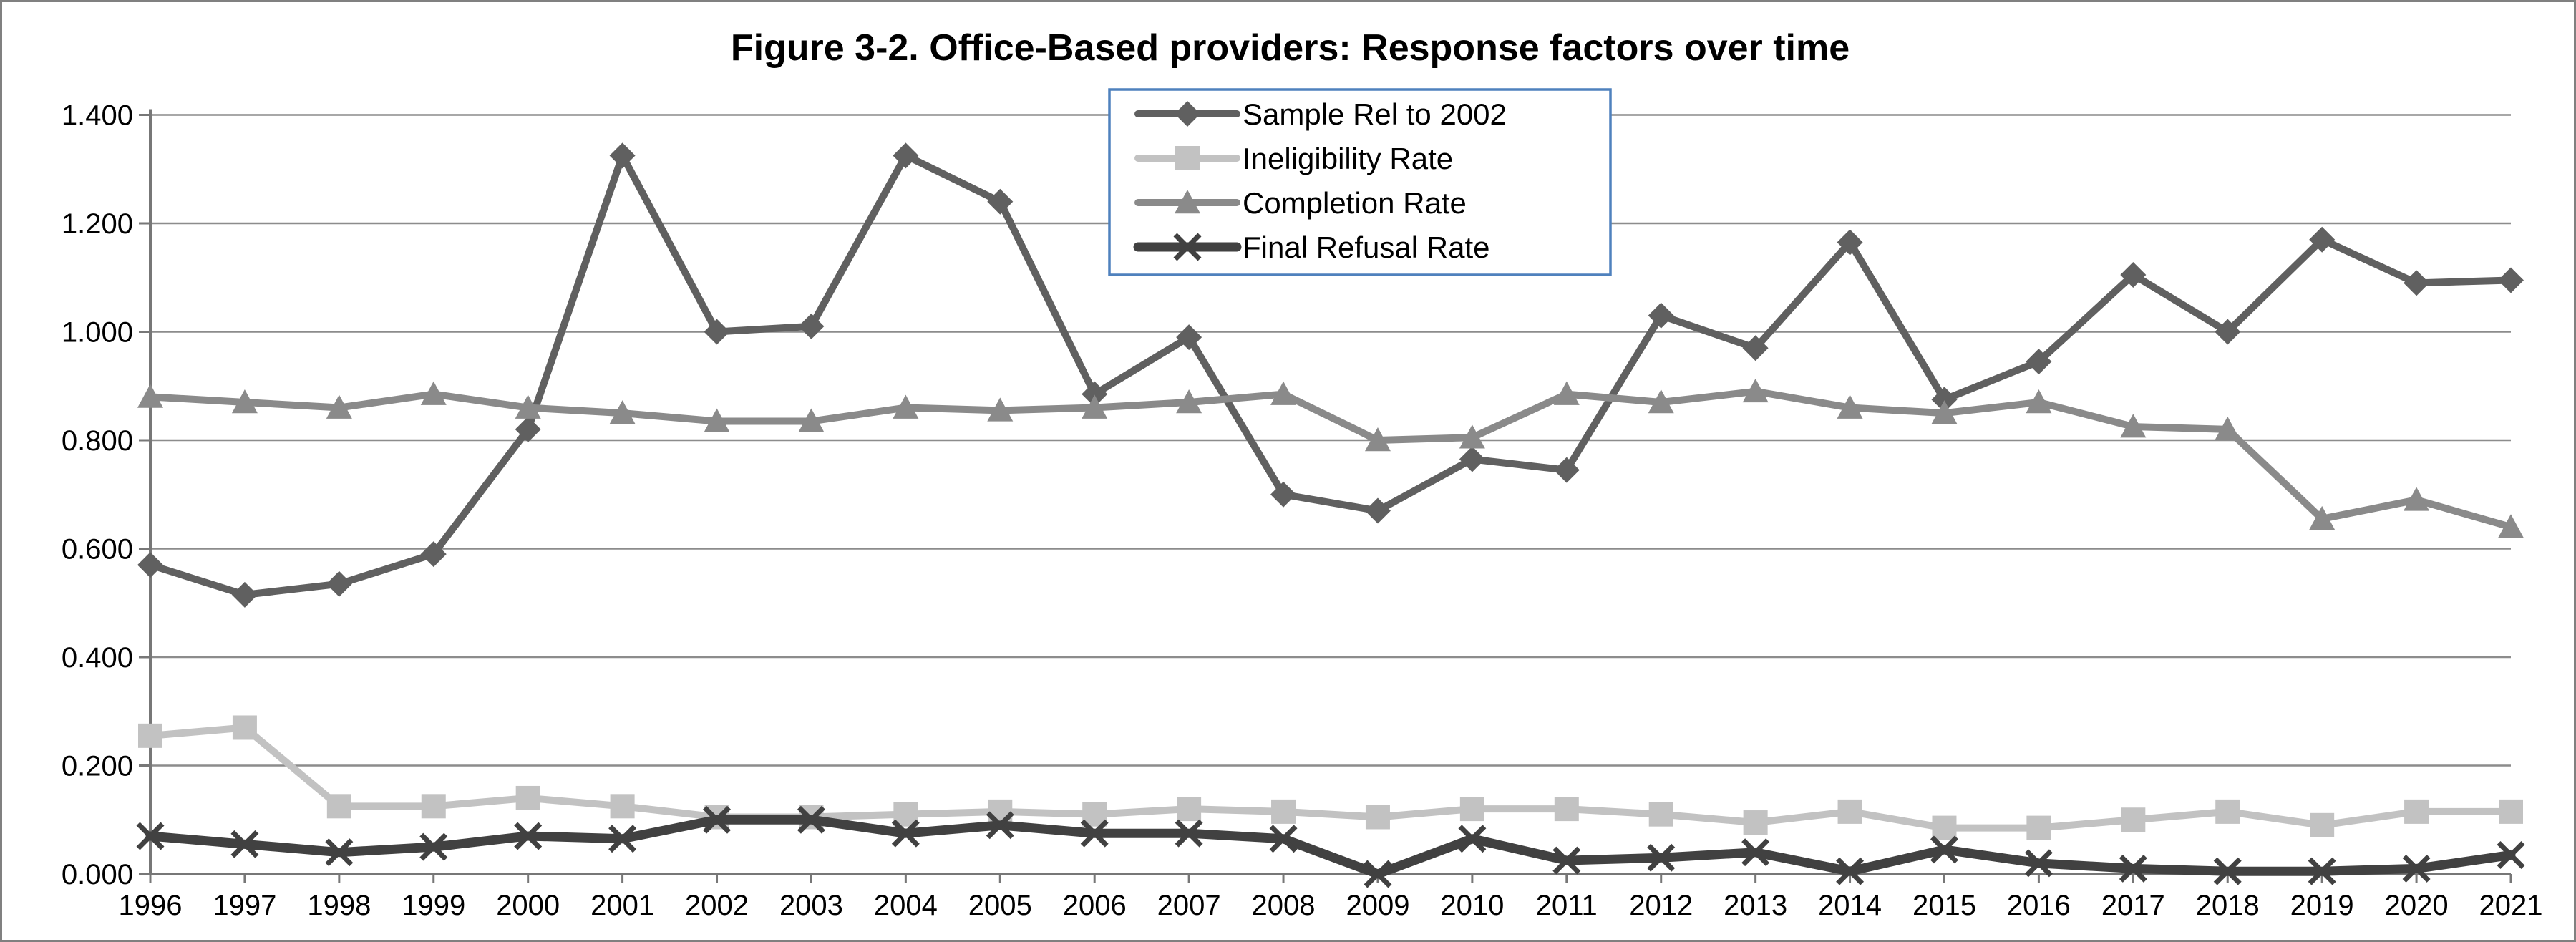 The height and width of the screenshot is (942, 2576). Describe the element at coordinates (906, 155) in the screenshot. I see `marker-diamond-sample-rel-to-2002-2004` at that location.